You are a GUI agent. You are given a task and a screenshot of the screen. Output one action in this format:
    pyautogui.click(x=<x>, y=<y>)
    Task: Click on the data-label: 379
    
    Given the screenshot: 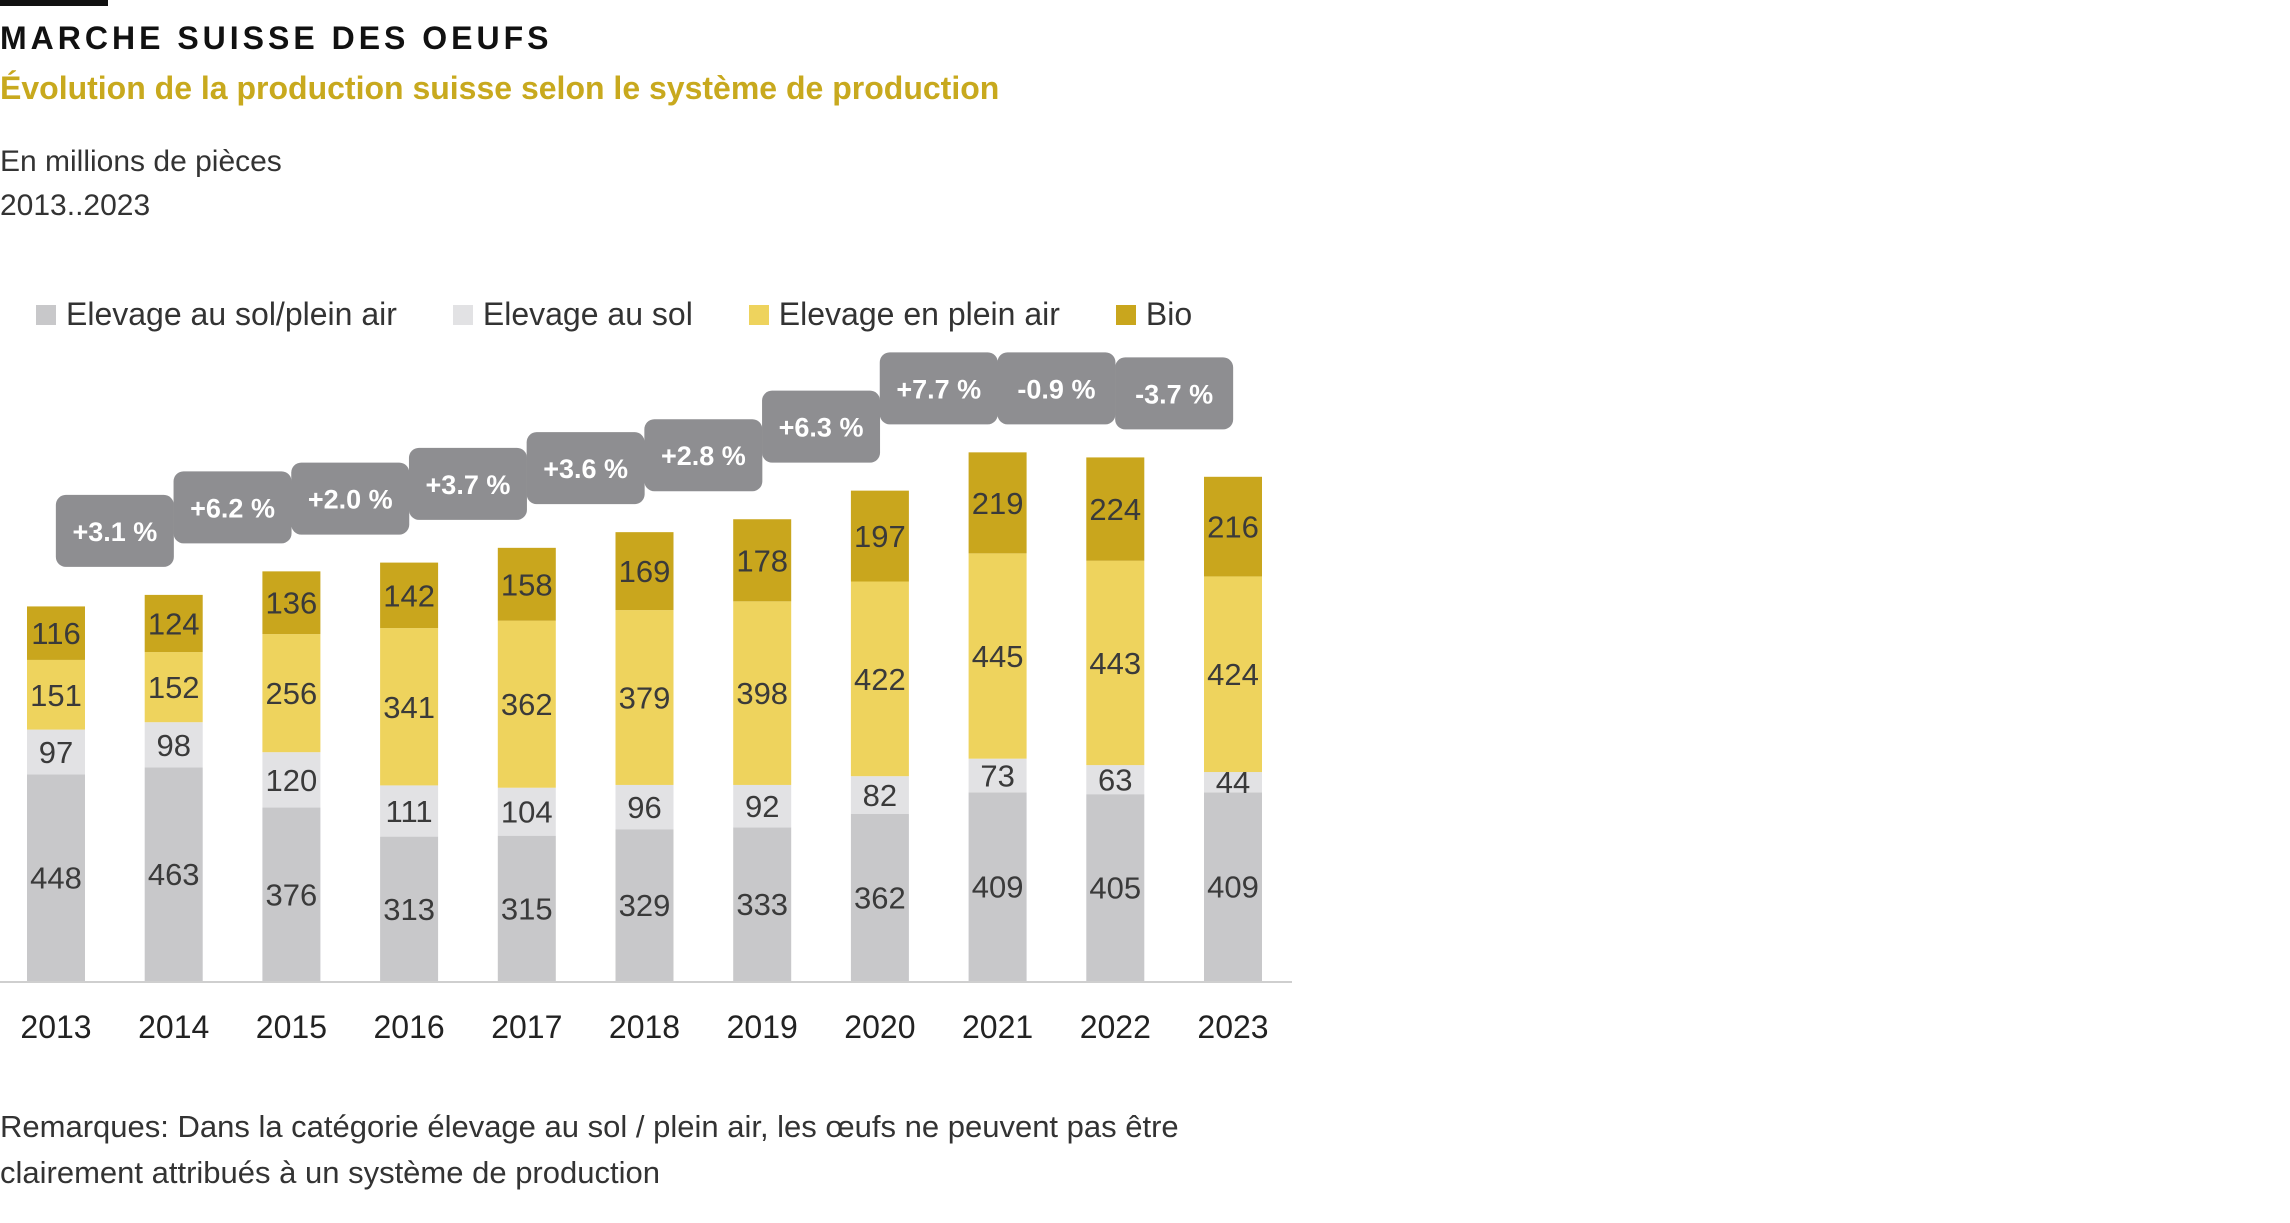 What is the action you would take?
    pyautogui.click(x=645, y=698)
    